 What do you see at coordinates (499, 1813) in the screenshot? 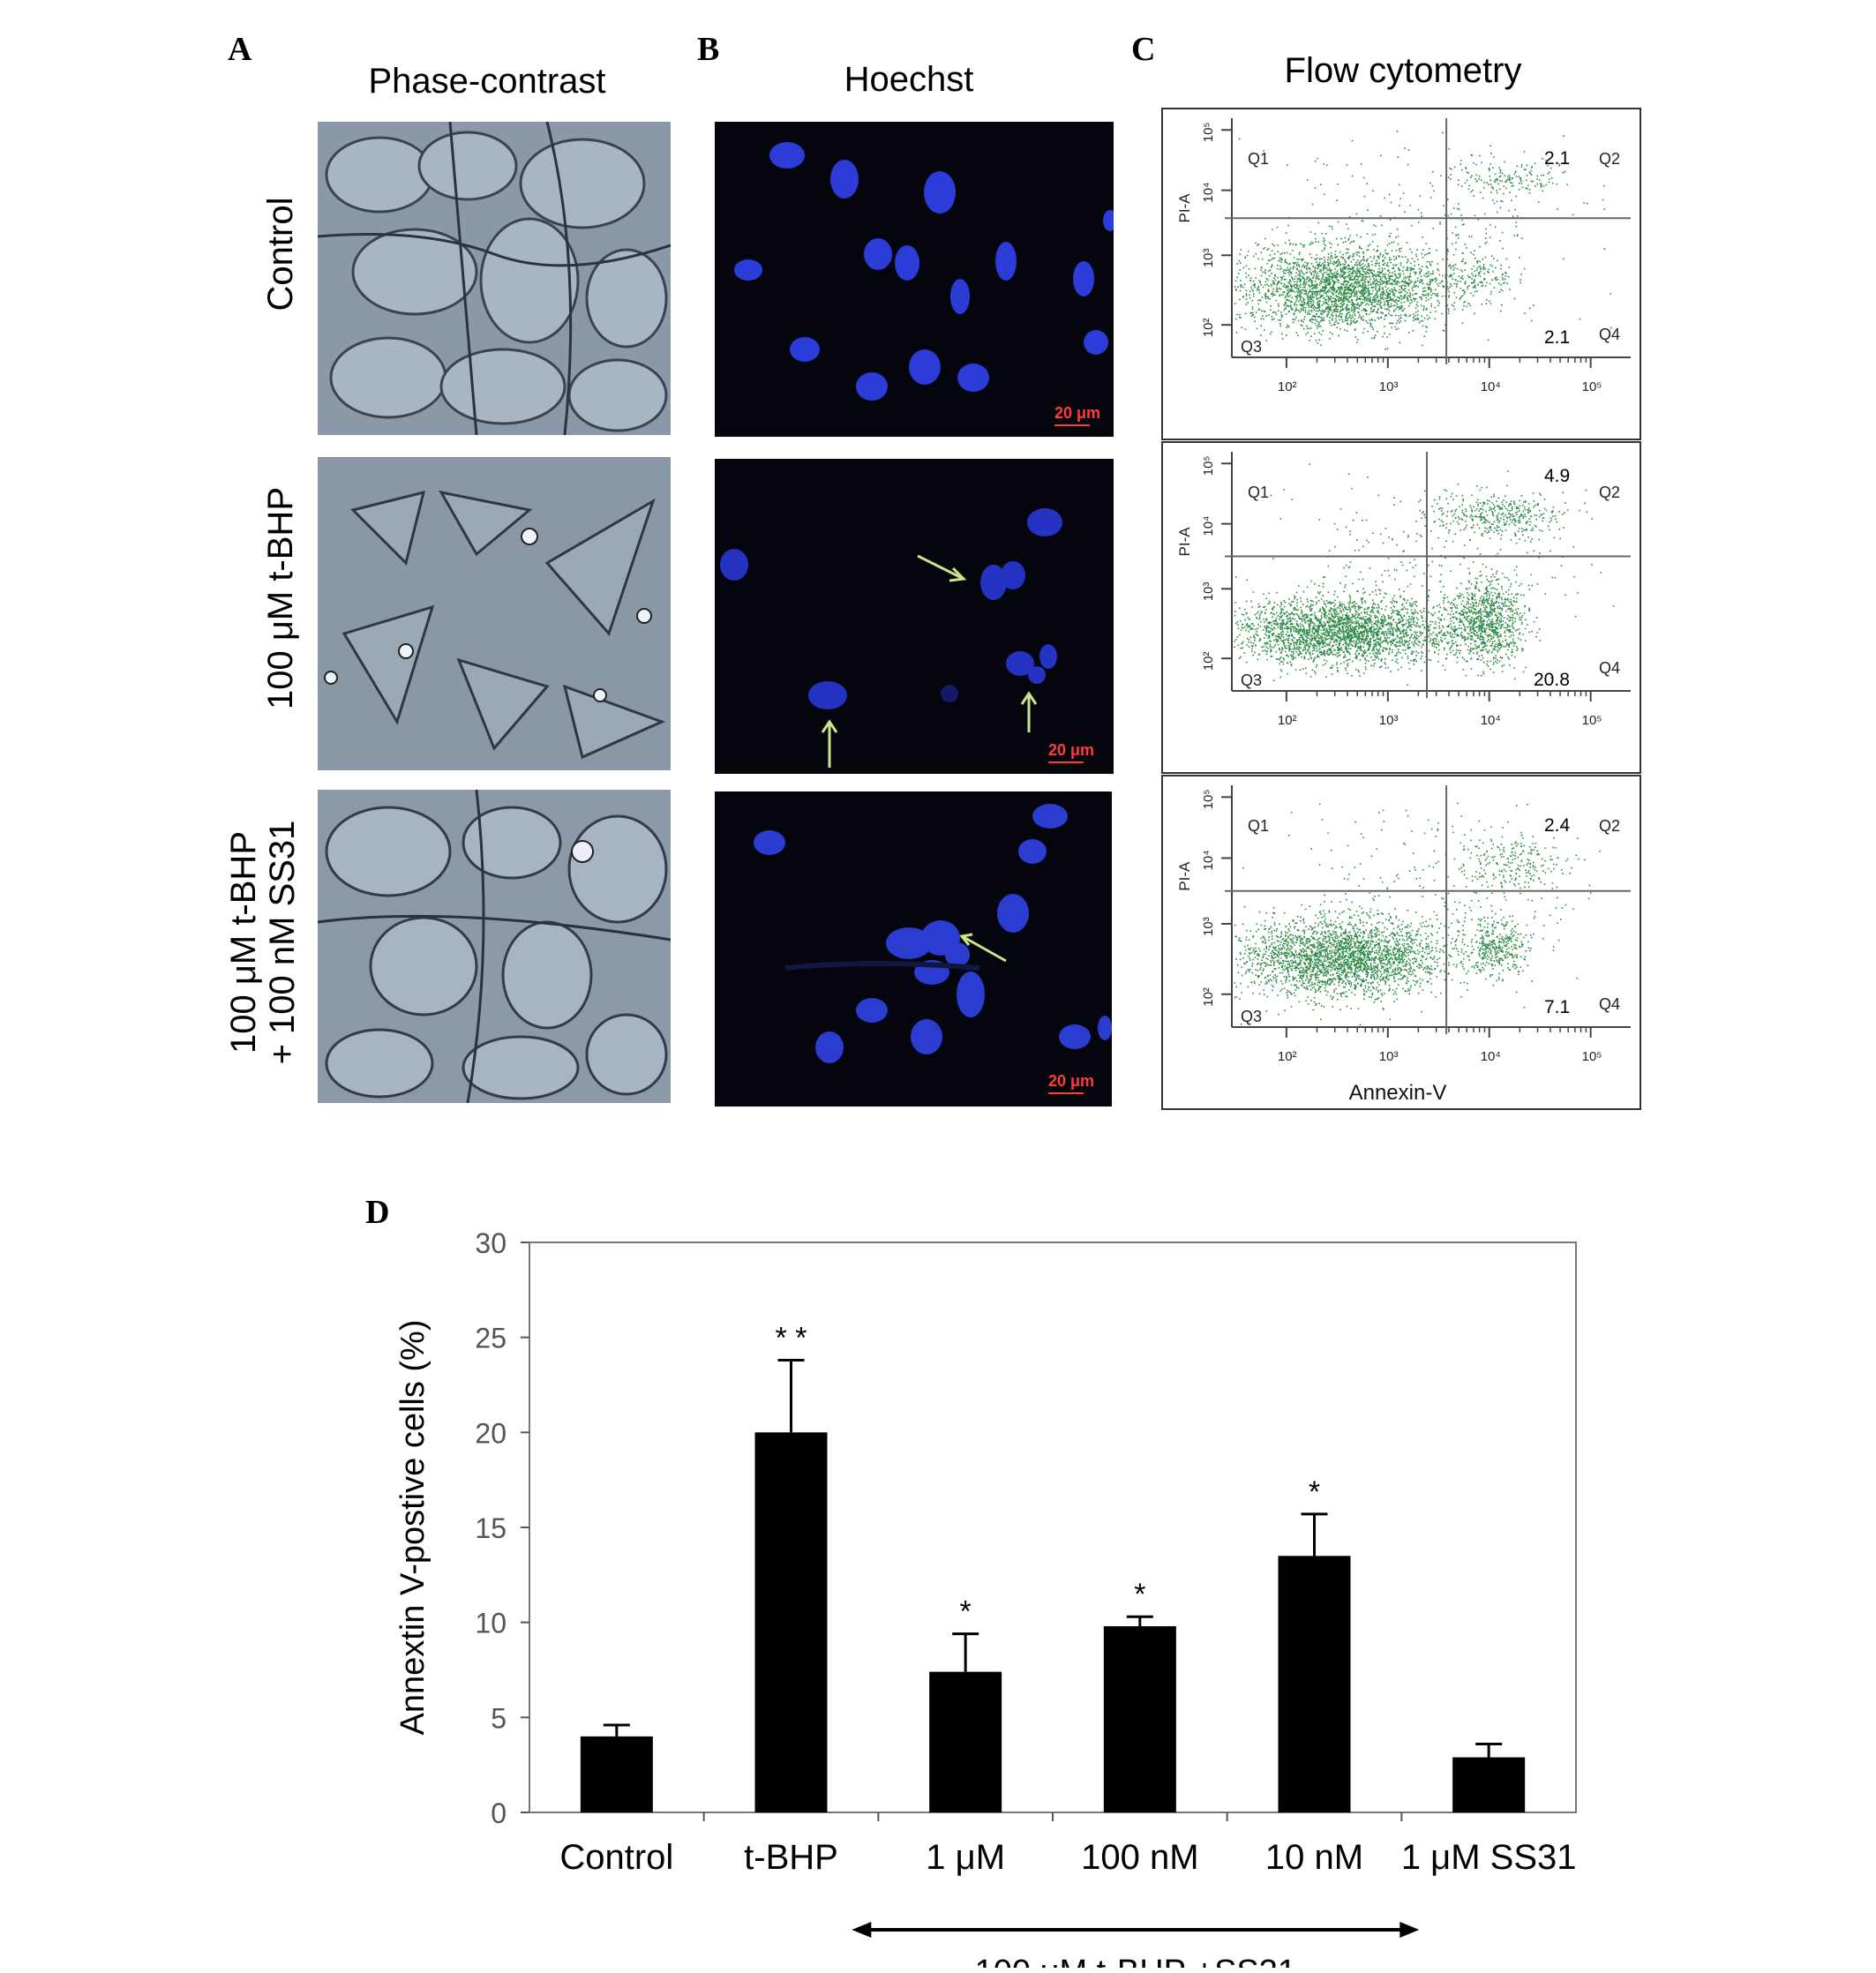
I see `y-tick-label: 0` at bounding box center [499, 1813].